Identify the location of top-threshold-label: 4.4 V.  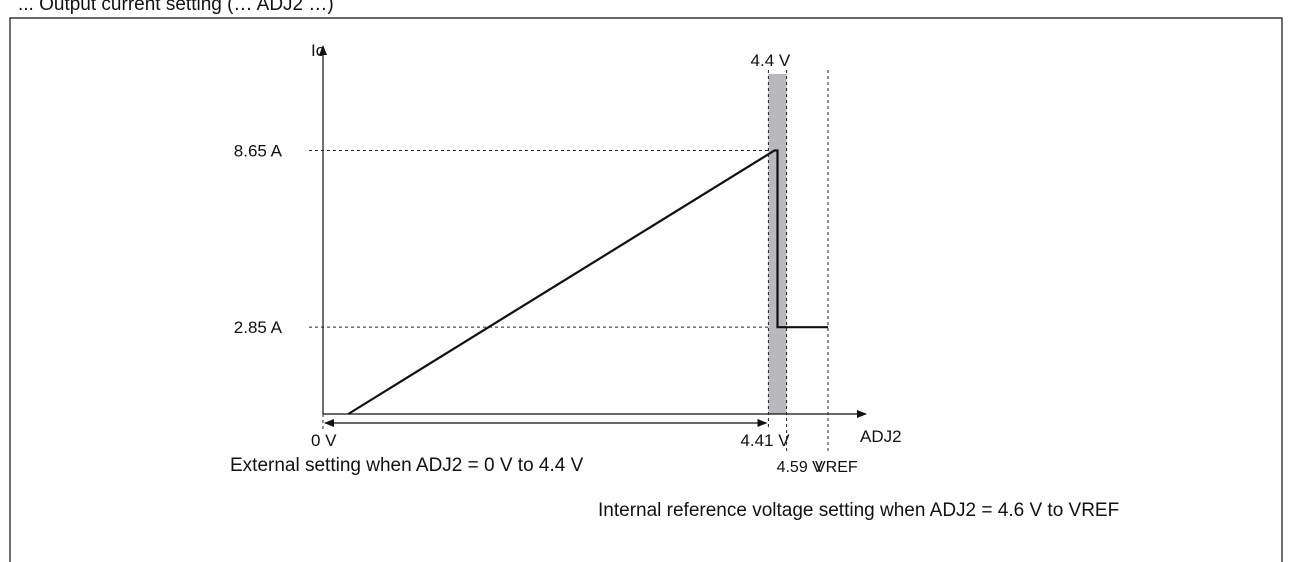
(771, 60).